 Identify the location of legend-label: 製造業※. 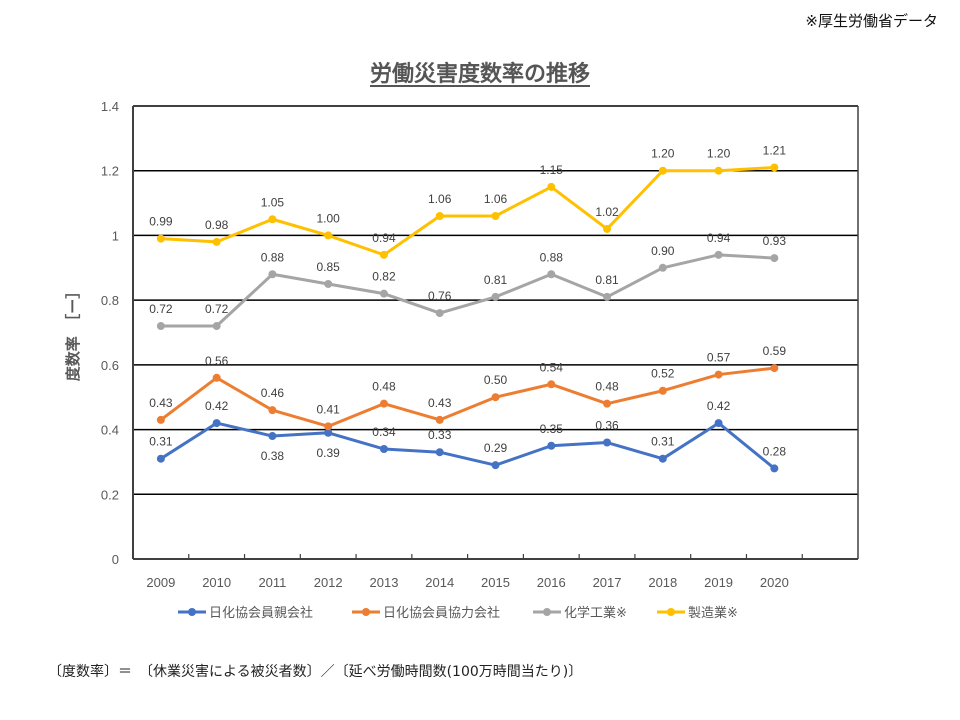
(713, 613).